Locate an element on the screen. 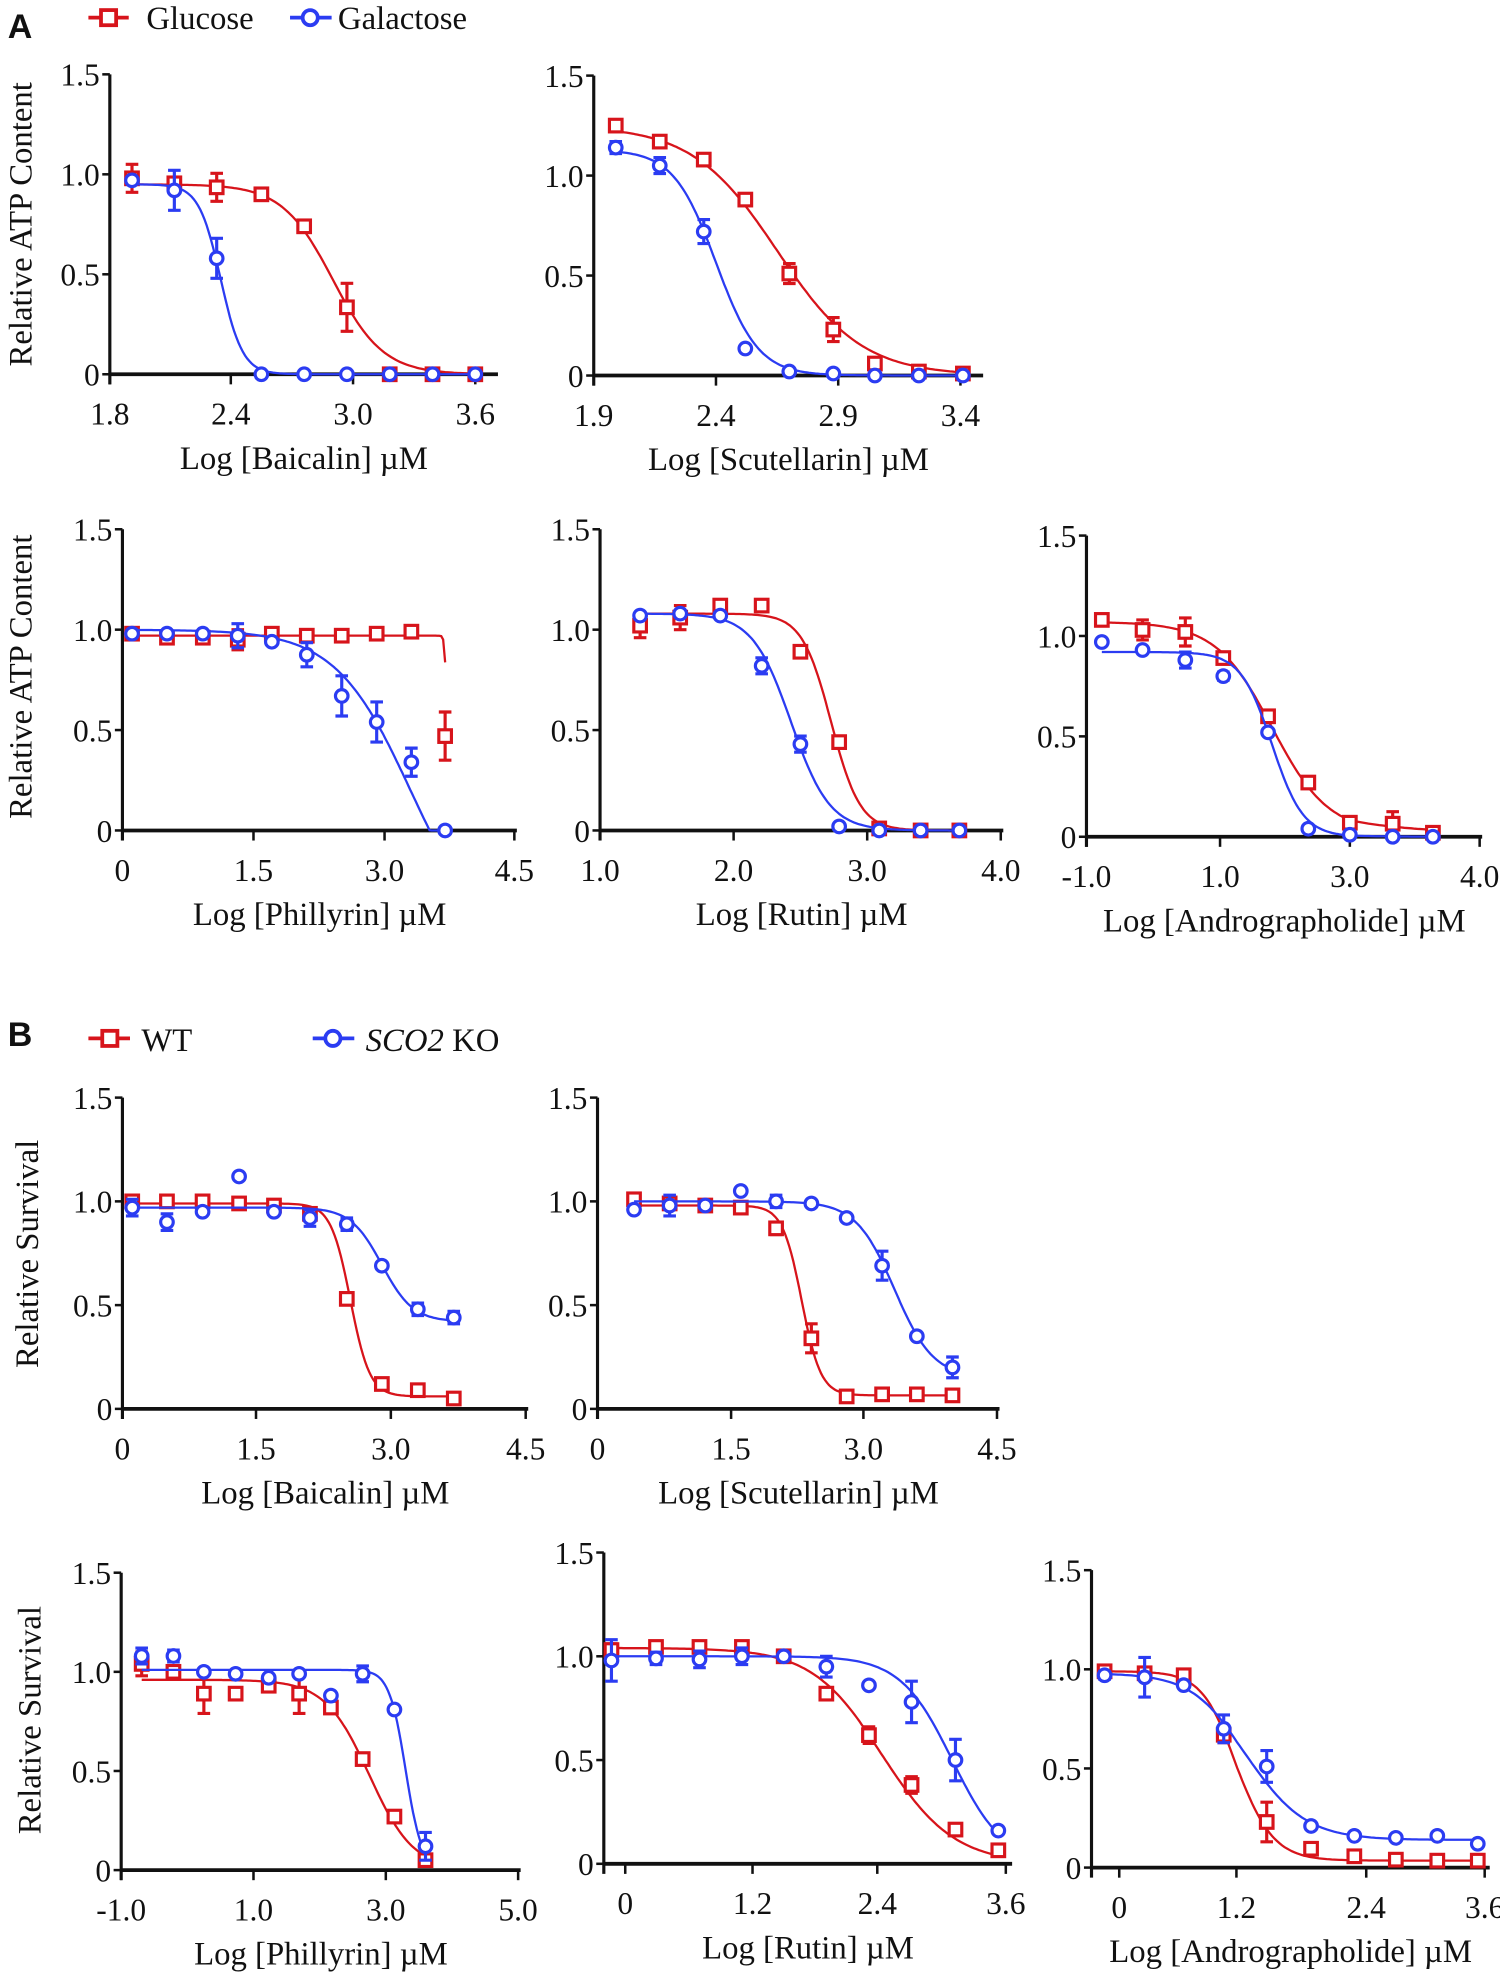 The image size is (1500, 1981). x-tick-label: -1.0 is located at coordinates (121, 1910).